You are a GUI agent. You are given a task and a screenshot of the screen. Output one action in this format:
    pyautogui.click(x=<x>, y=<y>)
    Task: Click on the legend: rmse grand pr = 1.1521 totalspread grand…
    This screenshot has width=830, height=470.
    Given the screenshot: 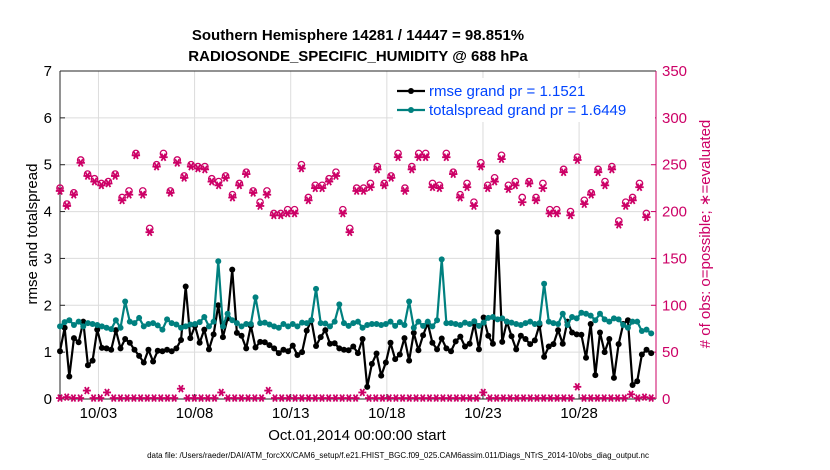 What is the action you would take?
    pyautogui.click(x=524, y=100)
    